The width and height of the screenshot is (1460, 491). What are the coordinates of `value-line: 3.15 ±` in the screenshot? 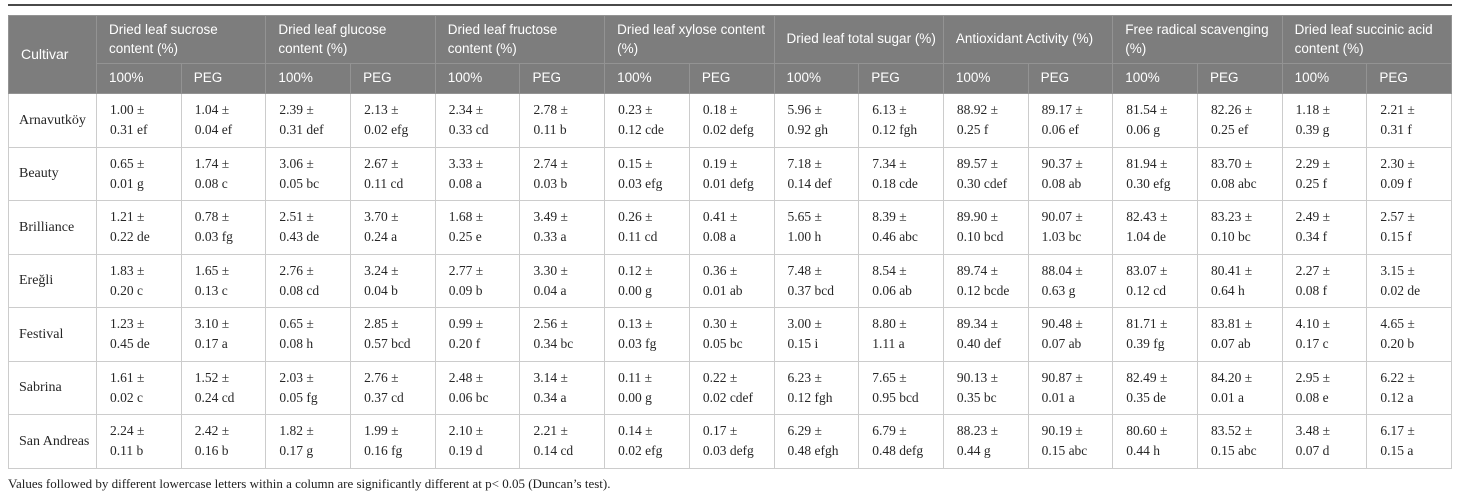 It's located at (1397, 270).